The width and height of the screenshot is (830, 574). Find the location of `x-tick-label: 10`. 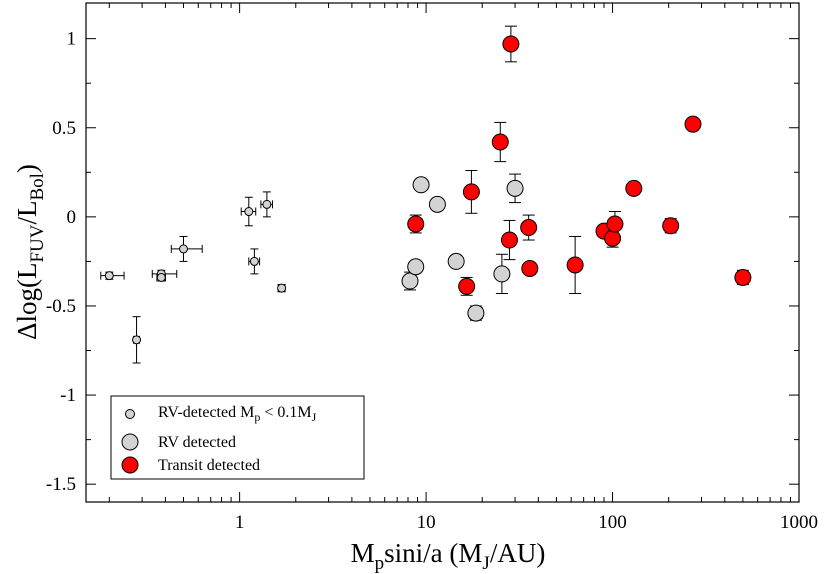

x-tick-label: 10 is located at coordinates (426, 522).